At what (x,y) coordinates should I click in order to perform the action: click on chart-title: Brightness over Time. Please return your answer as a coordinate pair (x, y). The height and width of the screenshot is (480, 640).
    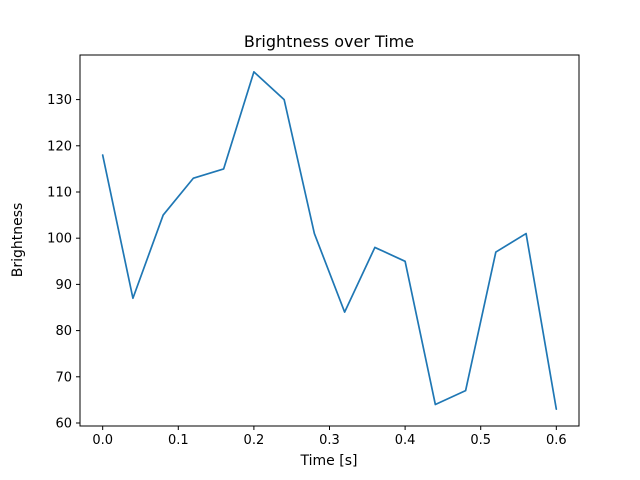
    Looking at the image, I should click on (329, 41).